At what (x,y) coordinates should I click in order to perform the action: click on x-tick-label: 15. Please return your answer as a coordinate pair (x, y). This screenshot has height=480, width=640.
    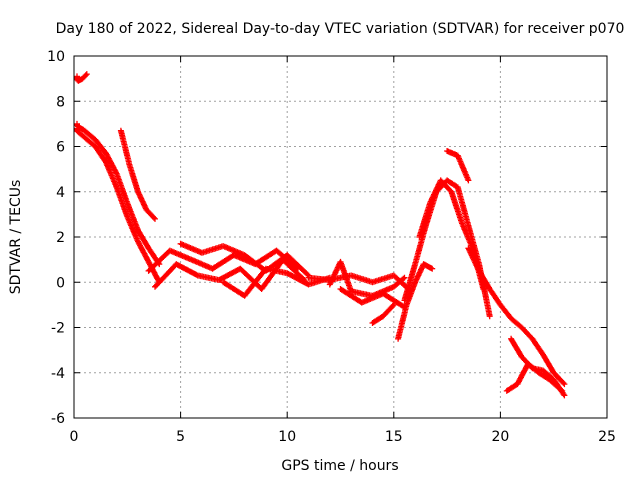
    Looking at the image, I should click on (394, 437).